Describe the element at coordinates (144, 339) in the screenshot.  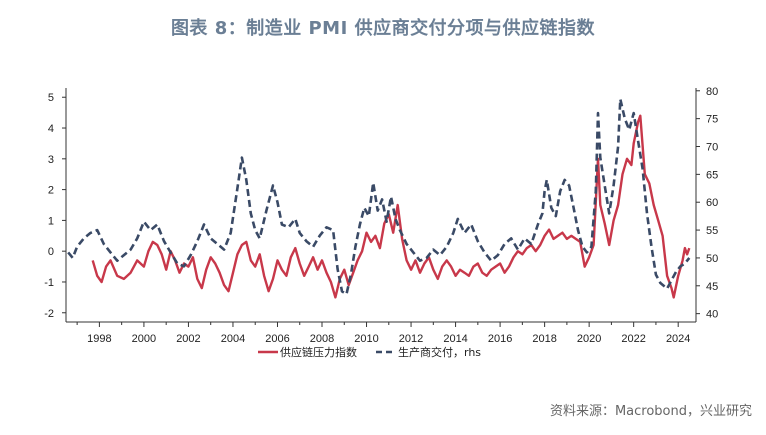
I see `x-tick-label: 2000` at that location.